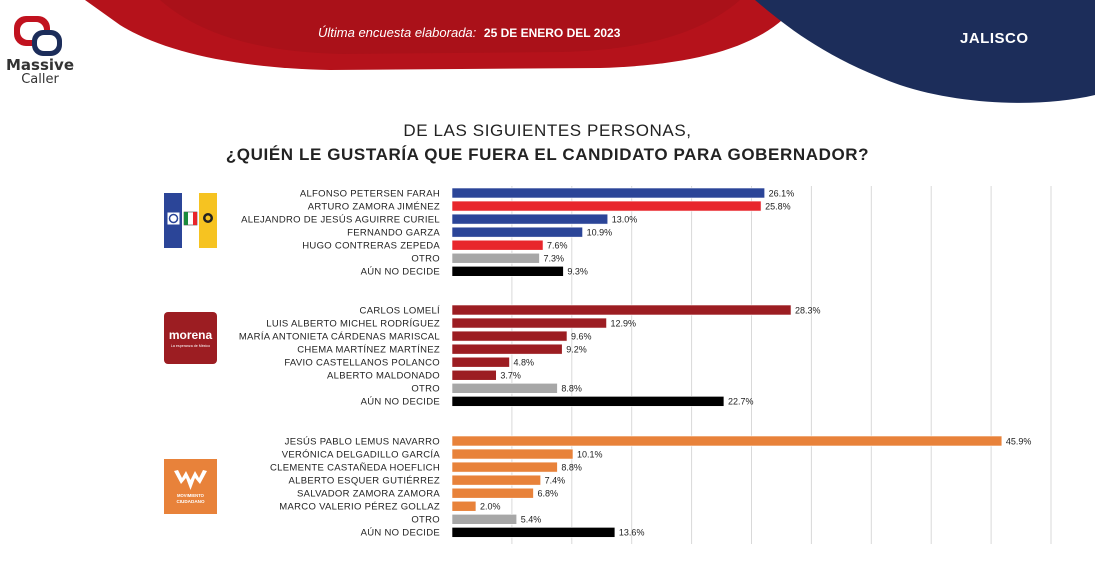  I want to click on candidate-label: JESÚS PABLO LEMUS NAVARRO, so click(362, 441).